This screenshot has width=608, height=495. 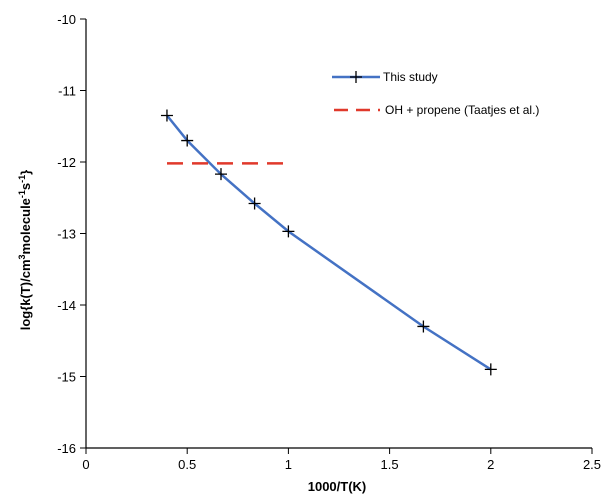 What do you see at coordinates (288, 464) in the screenshot?
I see `x-tick-label: 1` at bounding box center [288, 464].